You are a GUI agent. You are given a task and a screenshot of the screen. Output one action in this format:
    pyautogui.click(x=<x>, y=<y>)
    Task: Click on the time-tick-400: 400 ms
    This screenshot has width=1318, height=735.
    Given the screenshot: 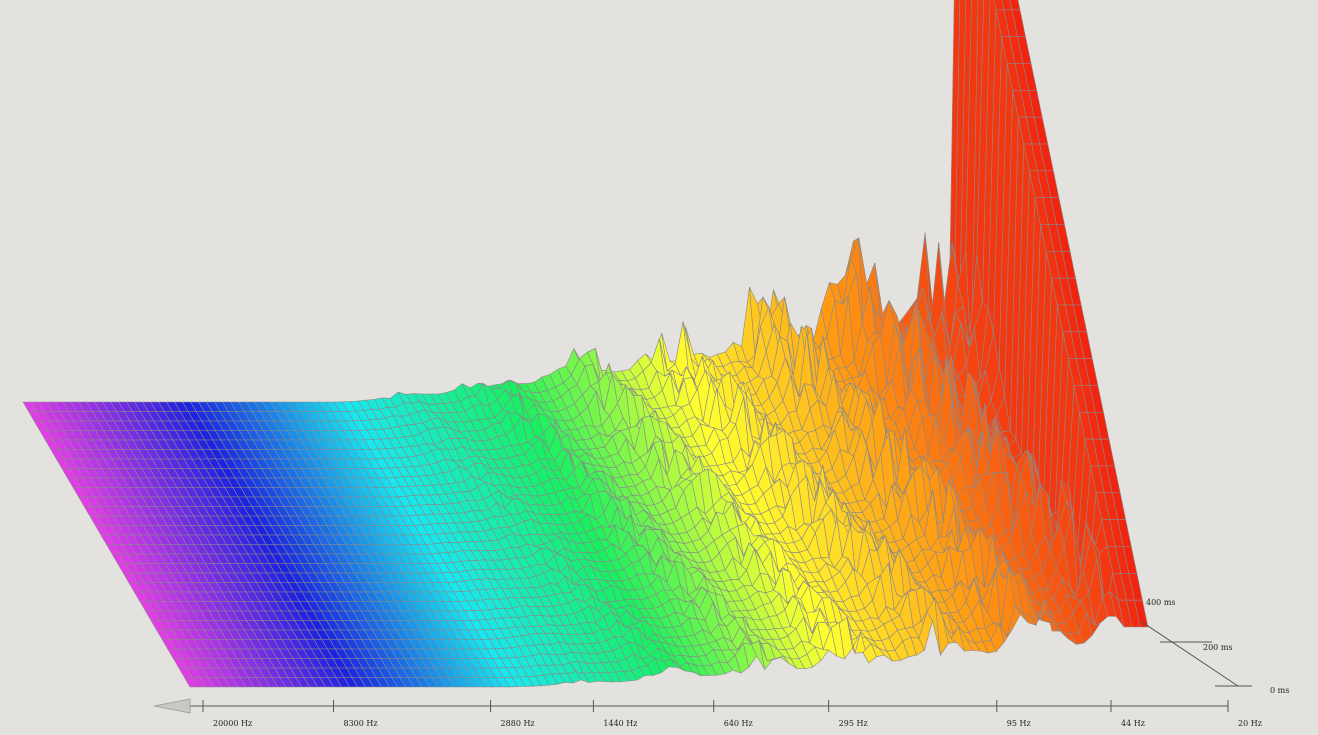 What is the action you would take?
    pyautogui.click(x=1161, y=602)
    